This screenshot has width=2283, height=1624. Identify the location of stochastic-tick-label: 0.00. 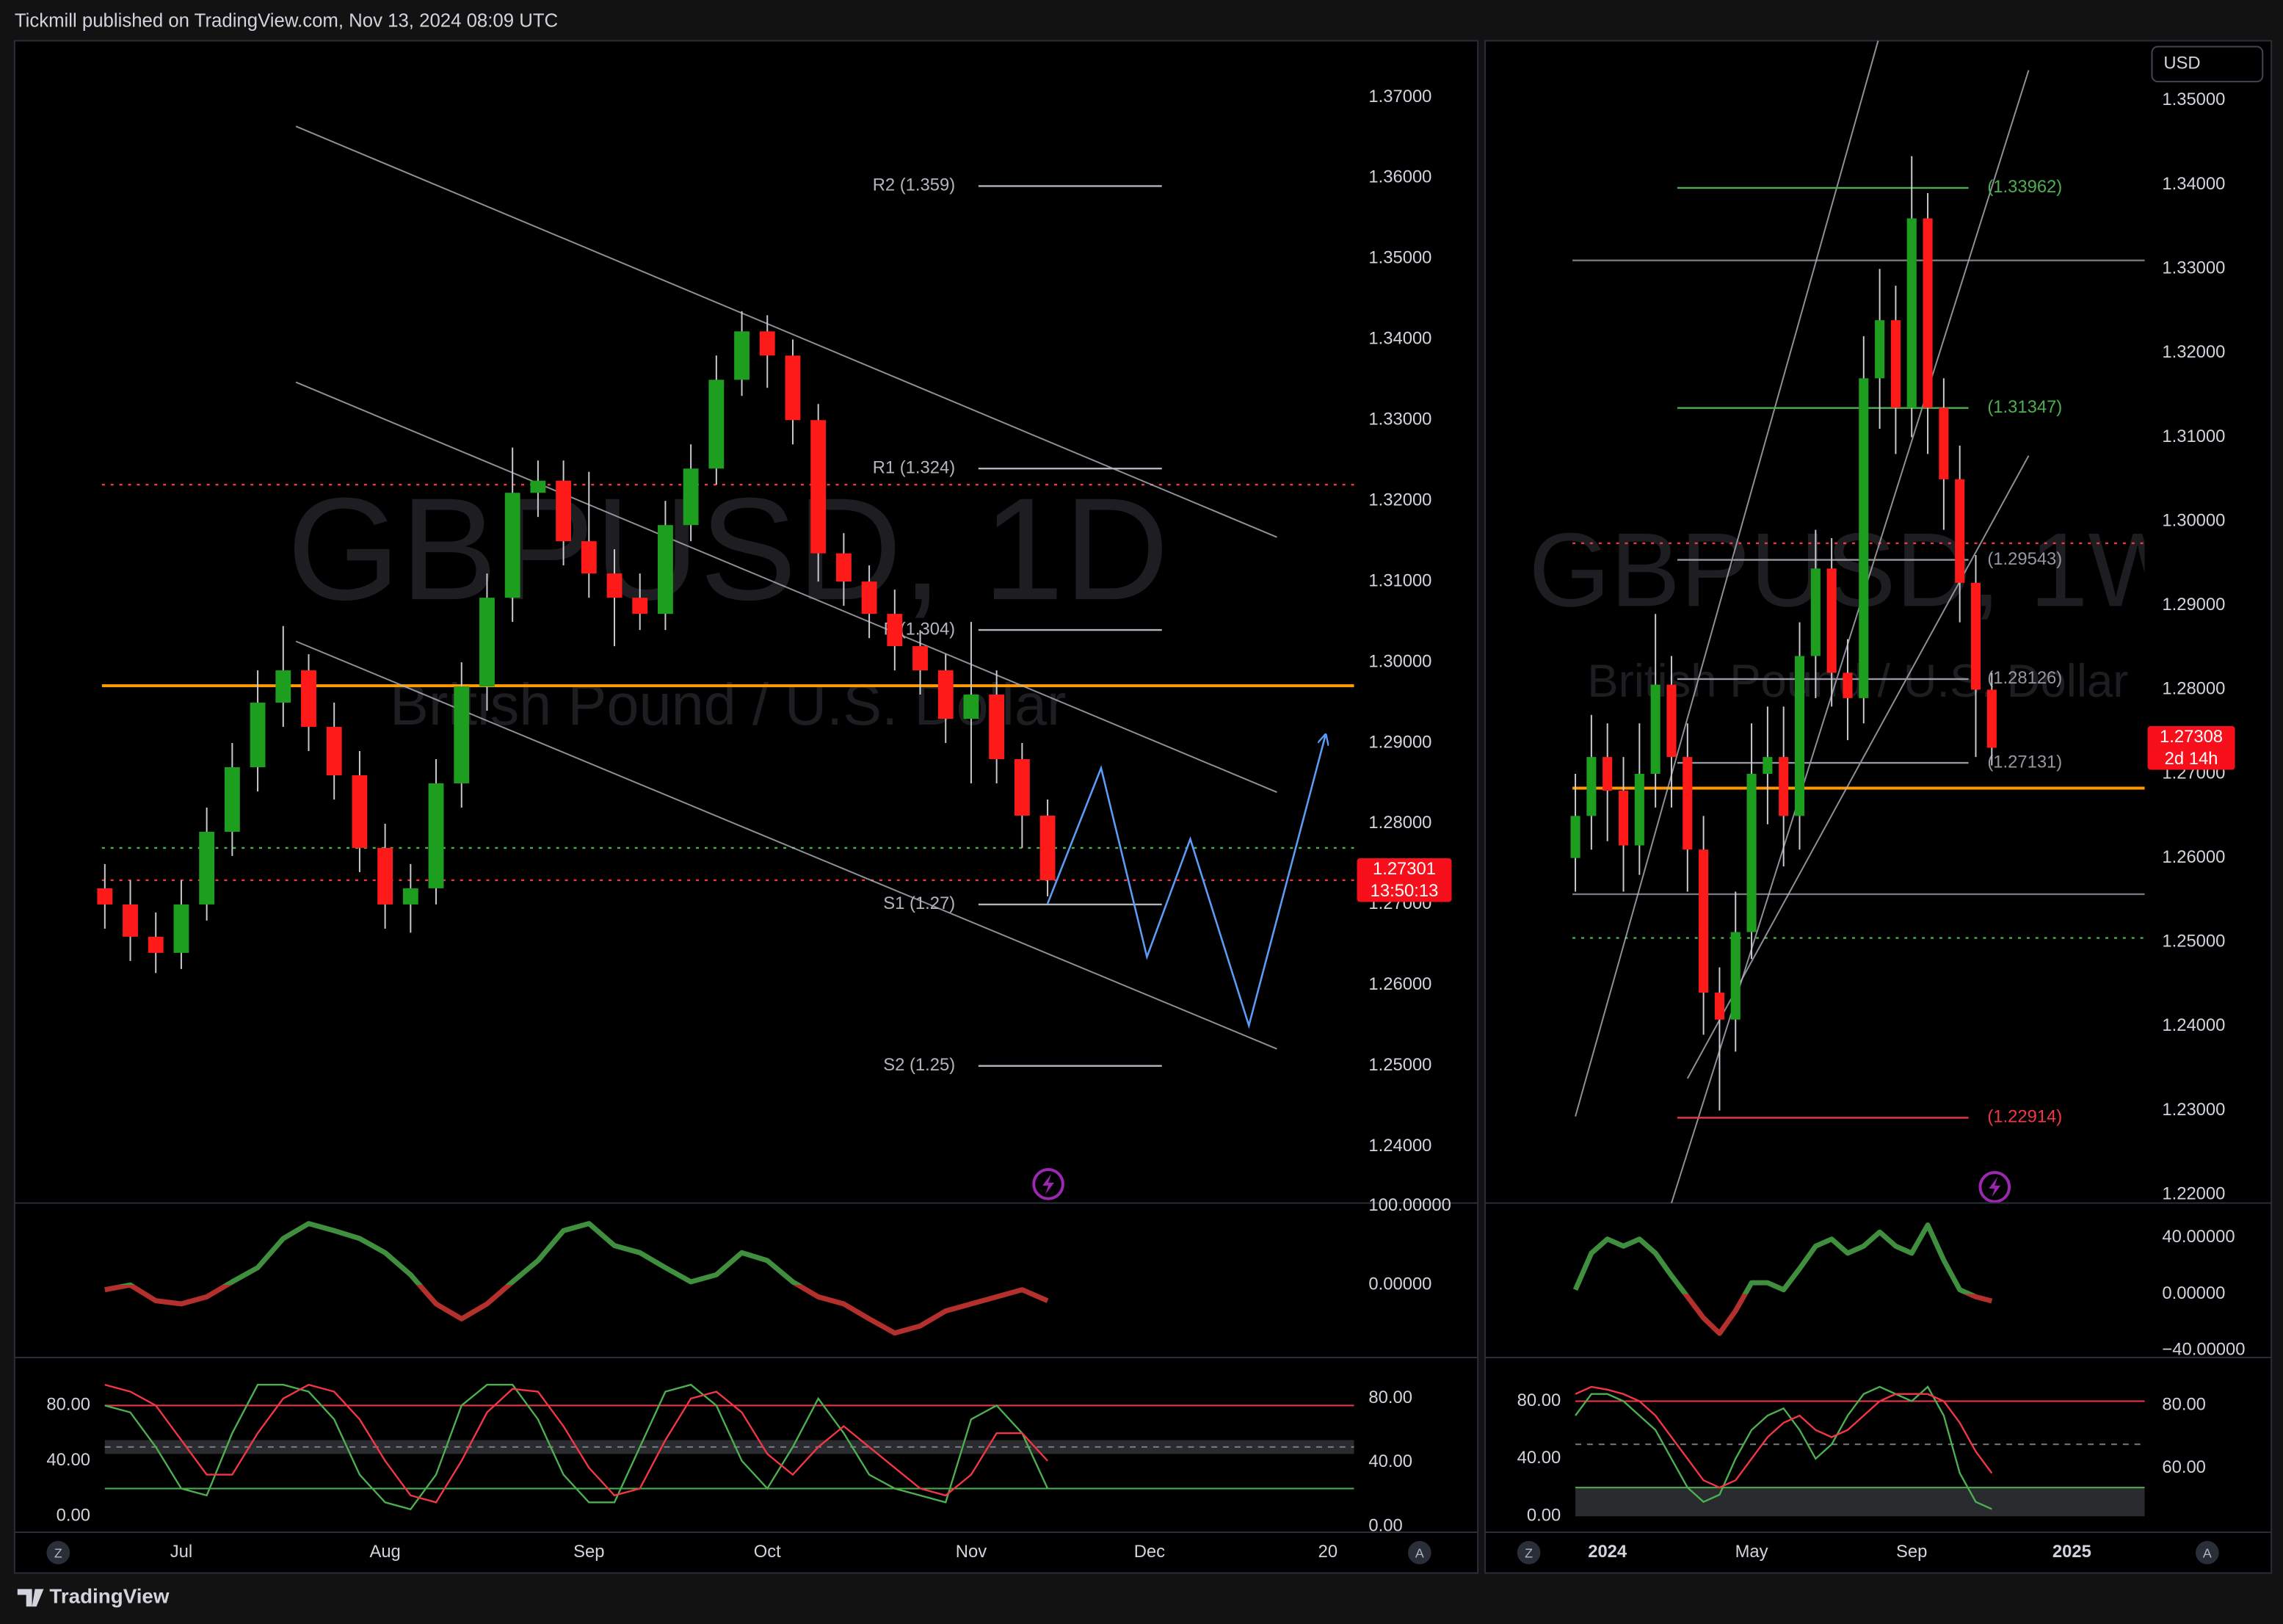
(74, 1515).